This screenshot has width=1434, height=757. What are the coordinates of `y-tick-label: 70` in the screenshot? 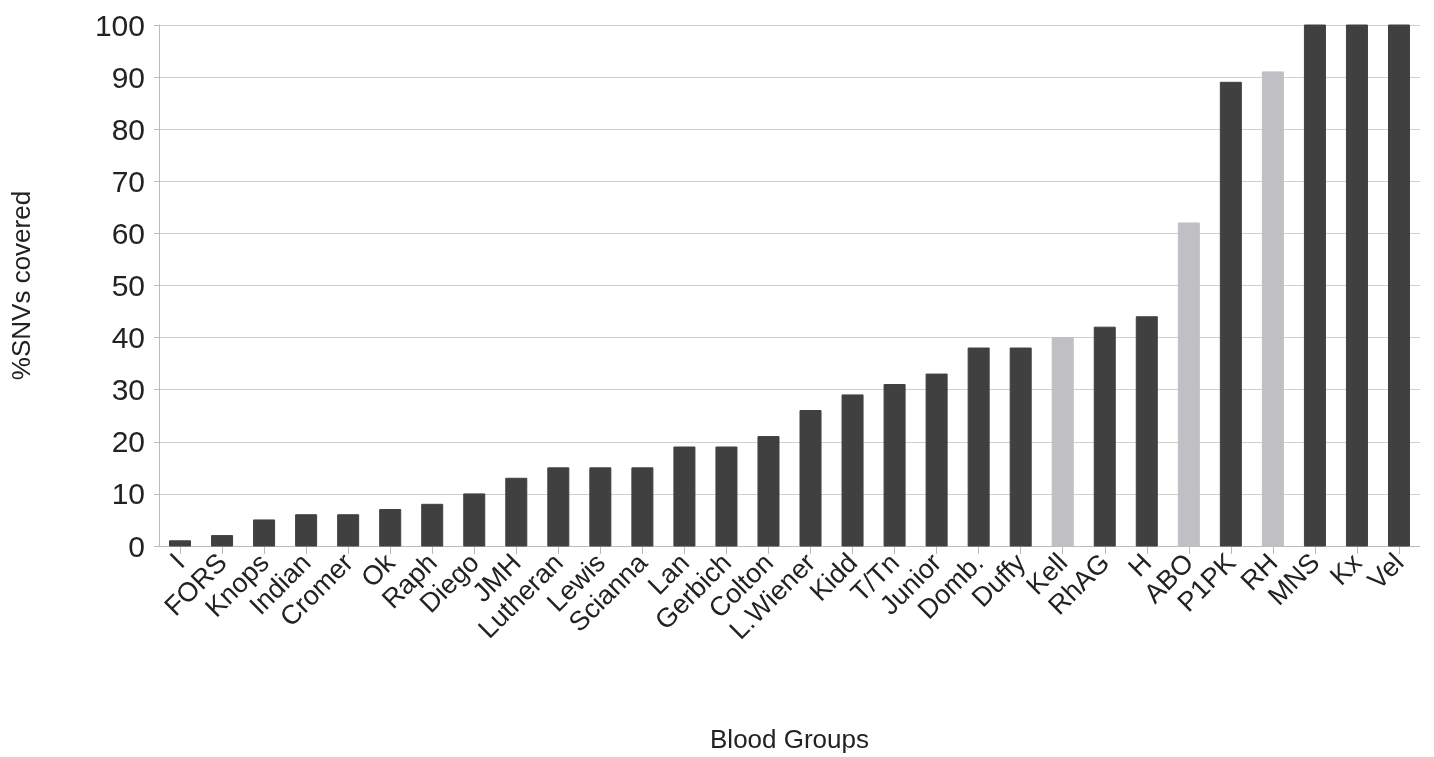 It's located at (128, 181).